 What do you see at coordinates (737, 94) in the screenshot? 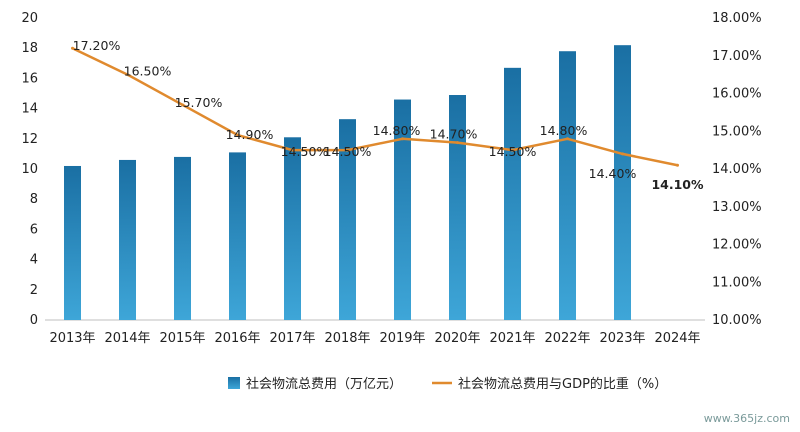
I see `right-tick-label: 16.00%` at bounding box center [737, 94].